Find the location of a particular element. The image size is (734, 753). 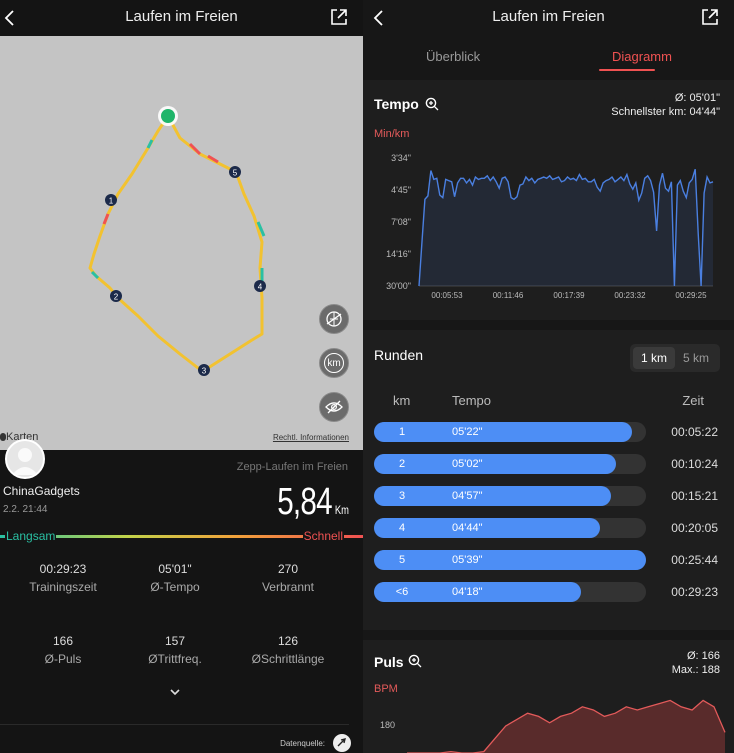

lap-pace: 05'02" is located at coordinates (467, 464).